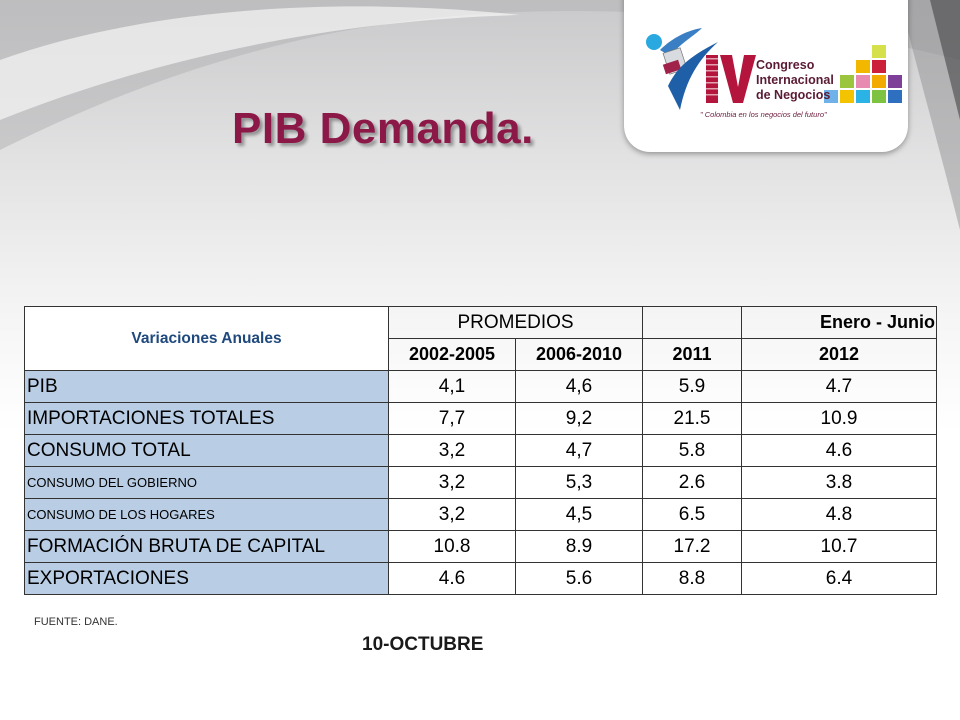  What do you see at coordinates (793, 95) in the screenshot?
I see `logo-line-3: de Negocios` at bounding box center [793, 95].